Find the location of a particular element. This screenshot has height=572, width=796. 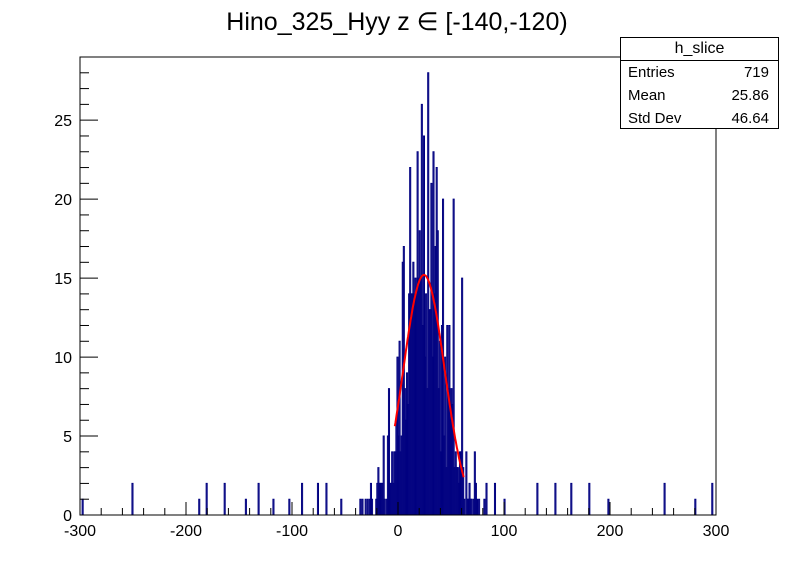

fit-curve is located at coordinates (429, 375).